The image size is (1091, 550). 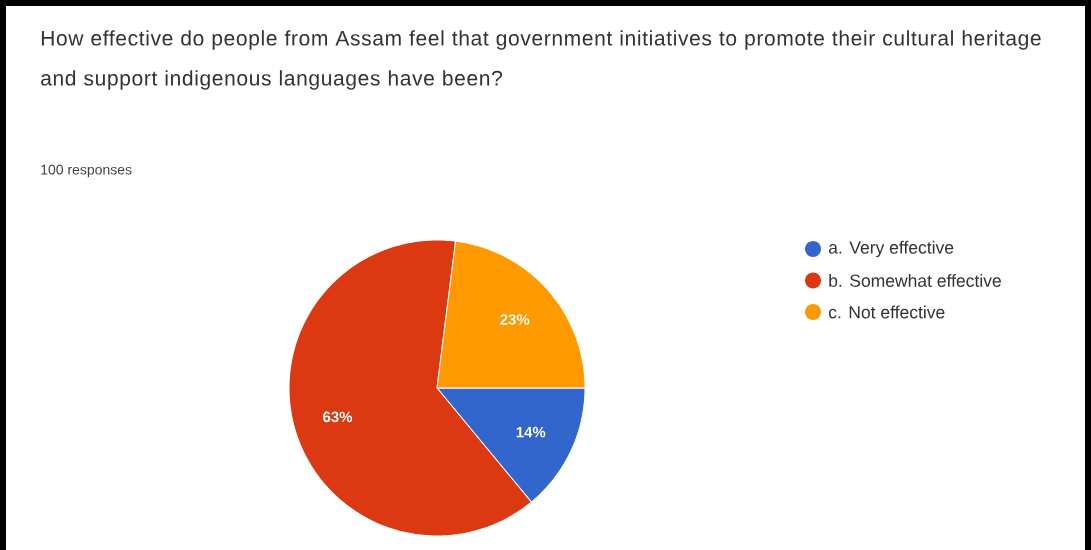 What do you see at coordinates (541, 60) in the screenshot?
I see `chart-title: How effective do people from Assam feel that government initiatives to promote their cultural heritage and support indigenous languages have been?` at bounding box center [541, 60].